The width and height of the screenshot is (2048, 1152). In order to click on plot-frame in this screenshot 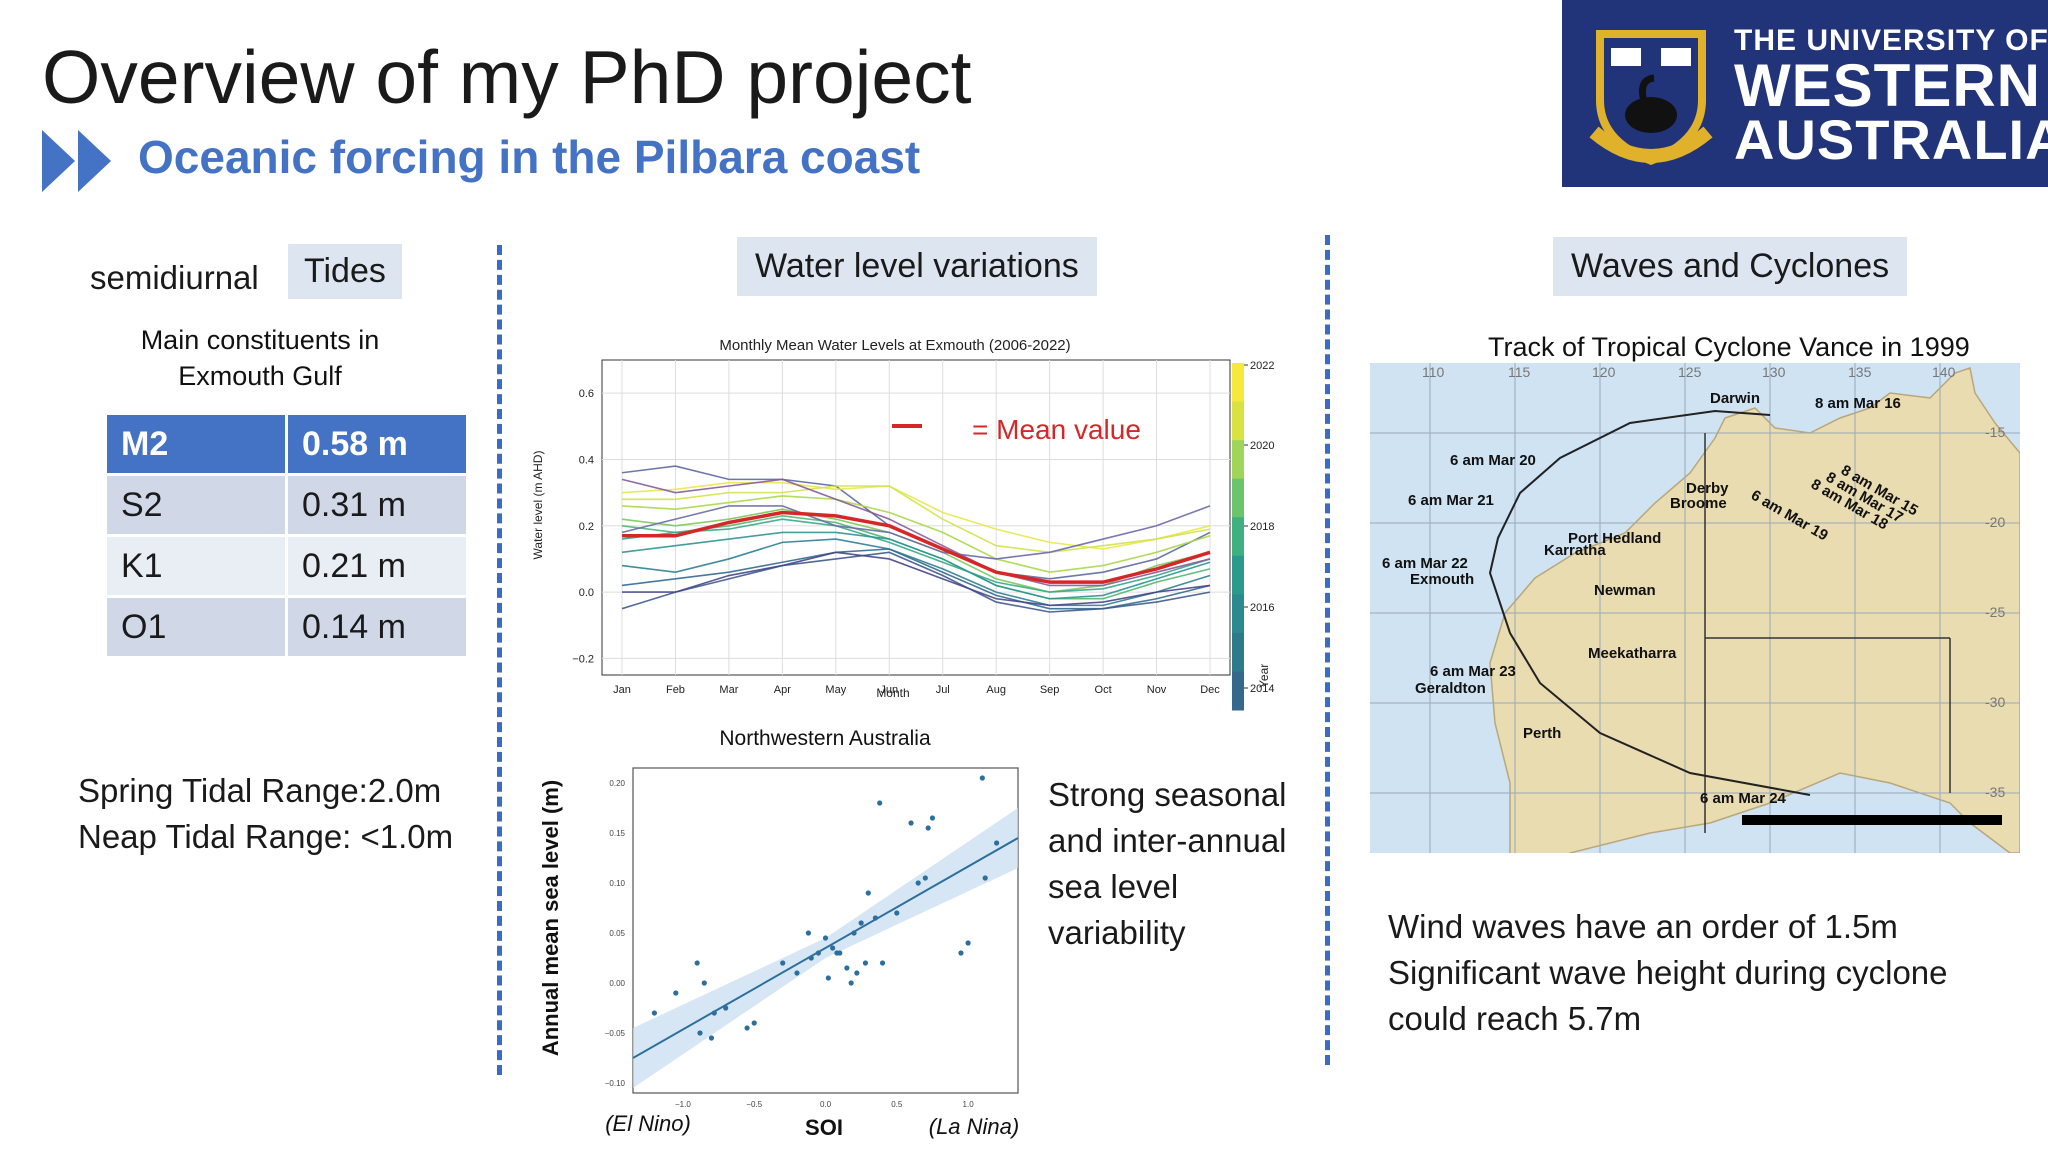, I will do `click(916, 517)`.